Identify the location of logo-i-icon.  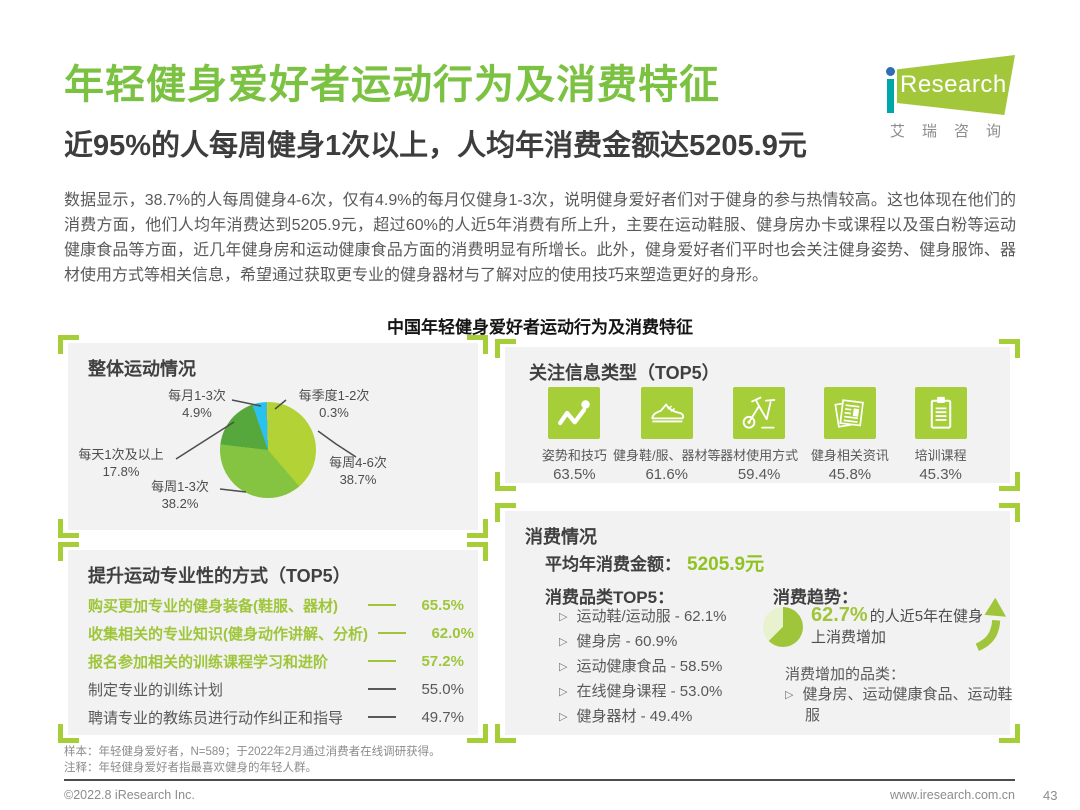
(890, 90).